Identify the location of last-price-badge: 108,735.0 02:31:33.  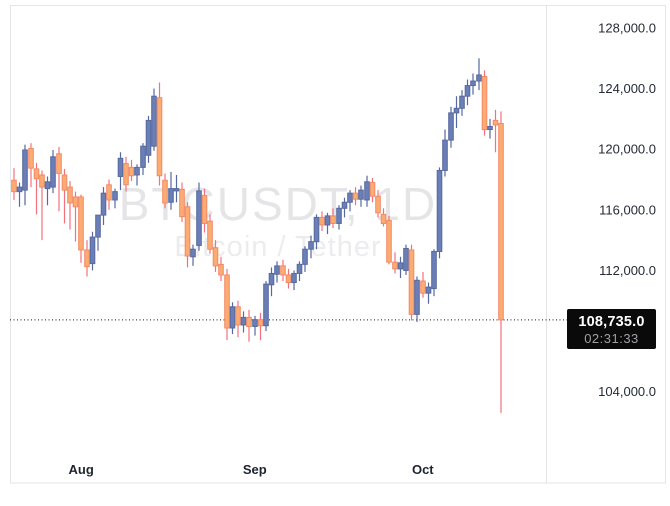
(611, 329).